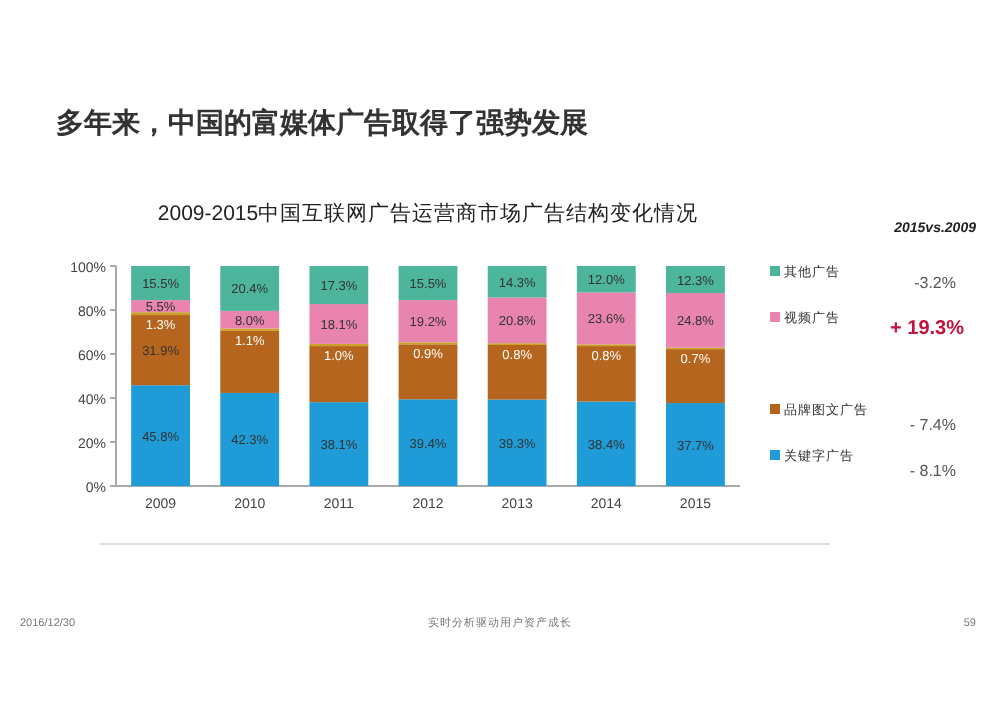  I want to click on chart-subtitle: 多年来，中国的富媒体广告取得了强势发展, so click(322, 122).